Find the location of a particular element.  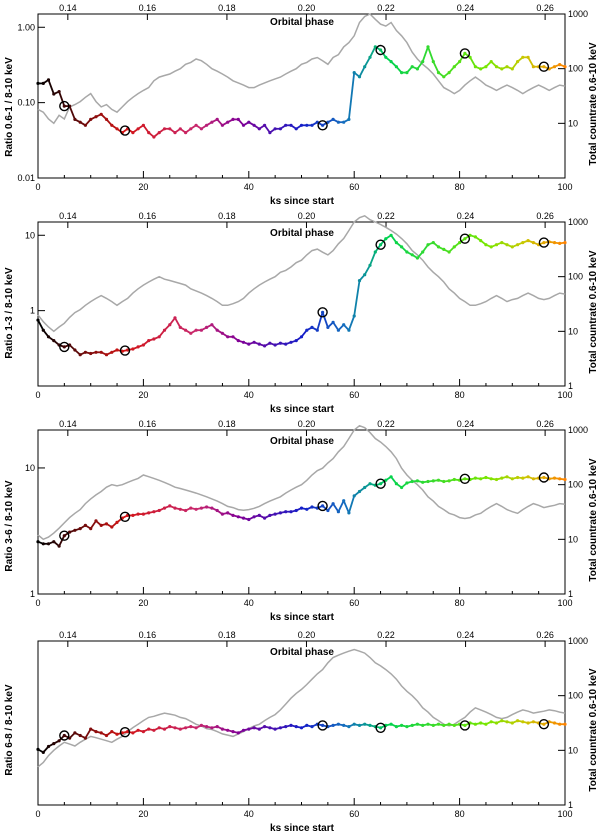

y-tick-label: 1 is located at coordinates (32, 311).